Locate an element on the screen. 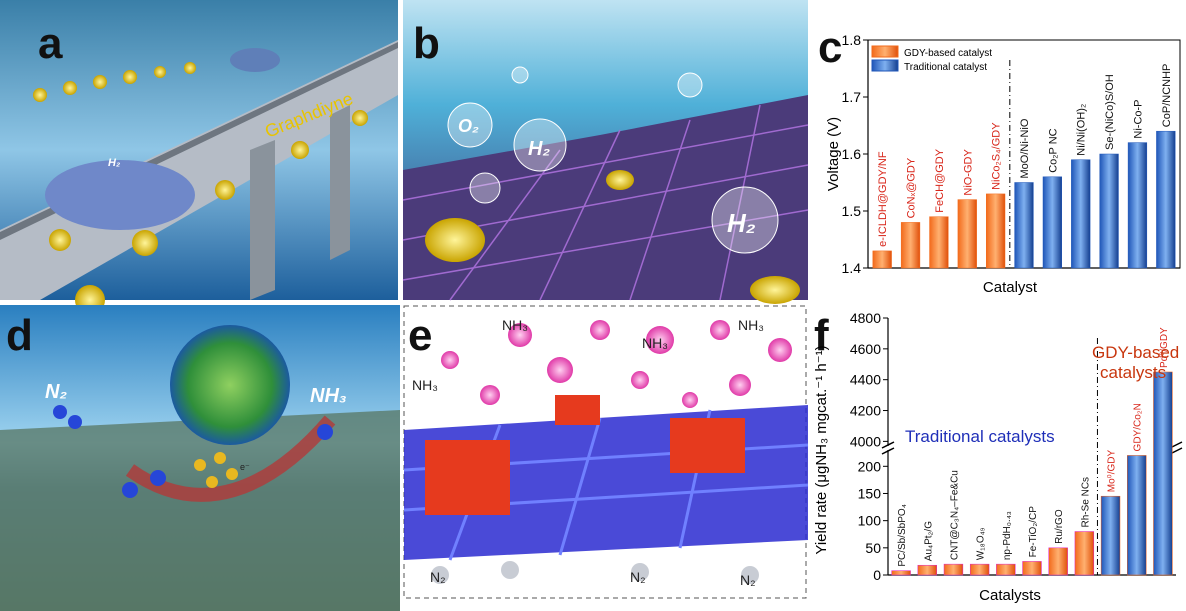 Image resolution: width=1186 pixels, height=611 pixels. y-tick-label: 1.5 is located at coordinates (852, 211).